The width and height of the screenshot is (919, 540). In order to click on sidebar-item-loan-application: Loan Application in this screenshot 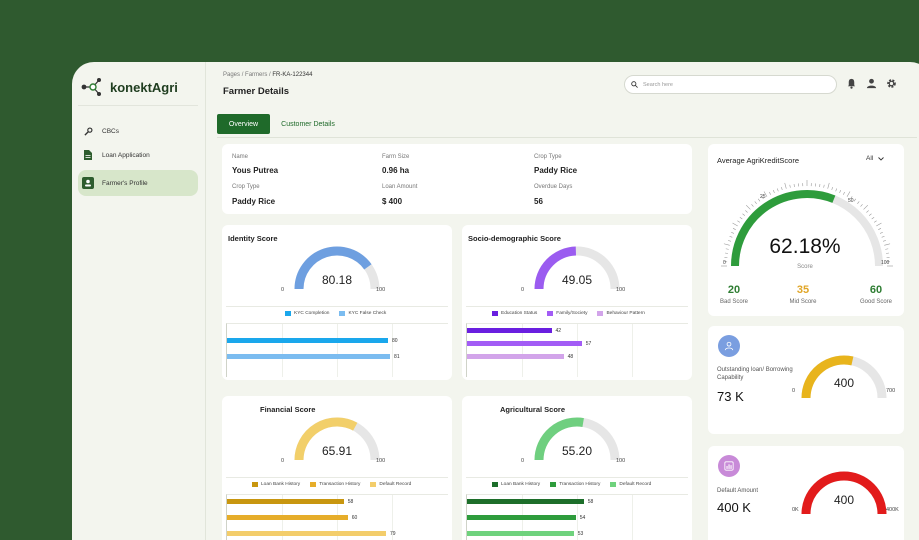, I will do `click(138, 155)`.